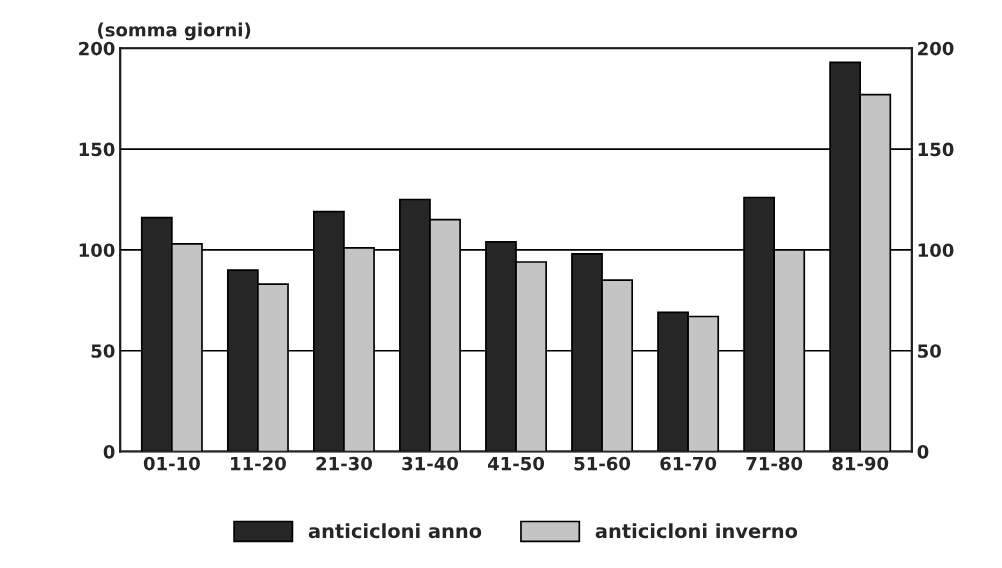  I want to click on x-tick-label: 21-30, so click(344, 463).